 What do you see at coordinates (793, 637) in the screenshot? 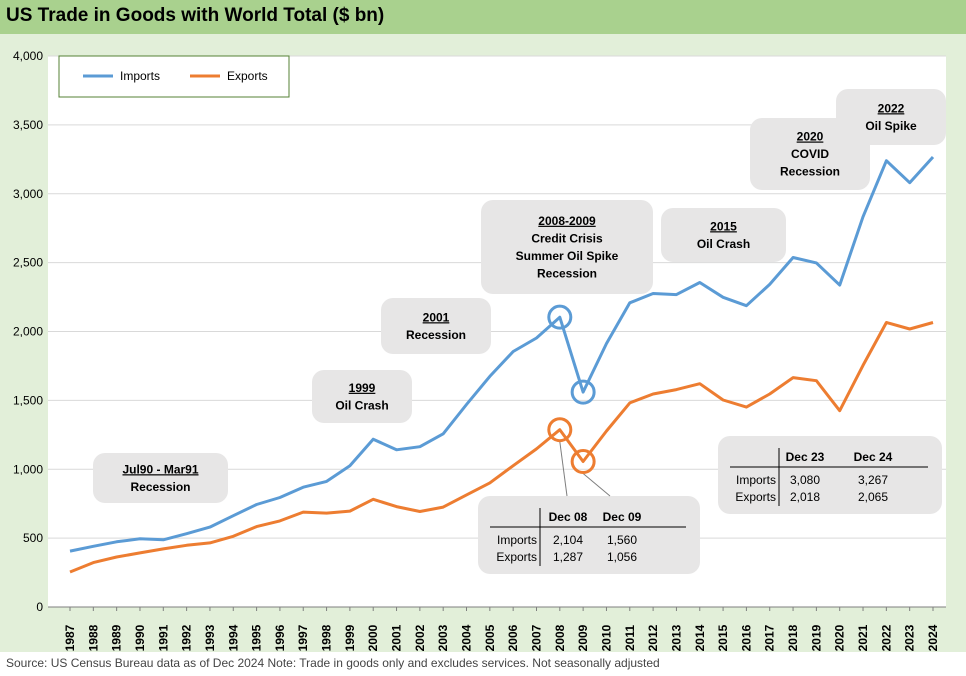
I see `x-tick-label: 2018` at bounding box center [793, 637].